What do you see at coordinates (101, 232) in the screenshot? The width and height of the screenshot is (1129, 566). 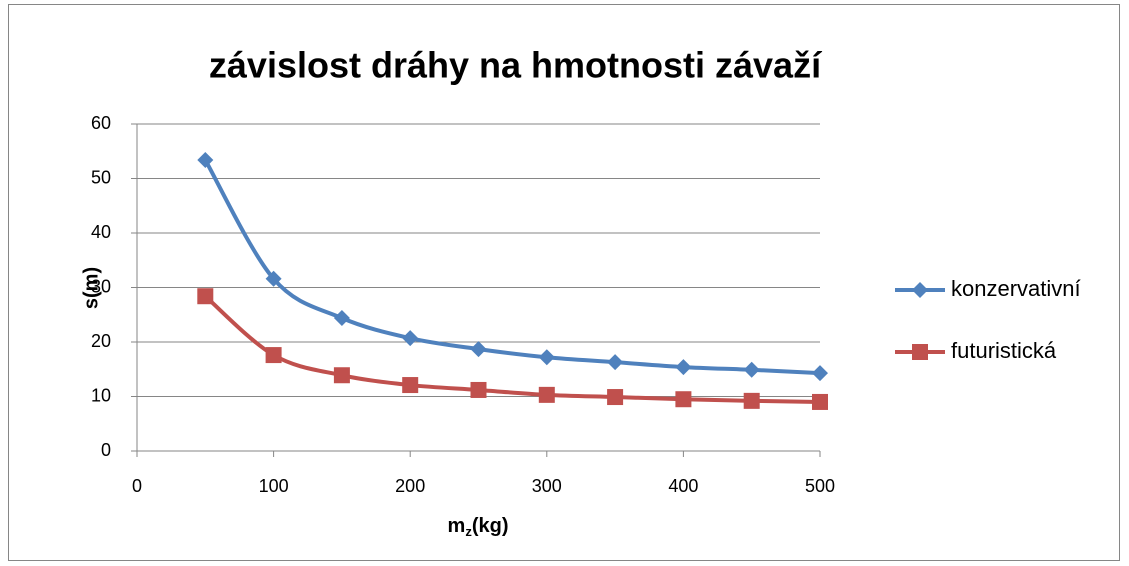 I see `y-tick-label: 40` at bounding box center [101, 232].